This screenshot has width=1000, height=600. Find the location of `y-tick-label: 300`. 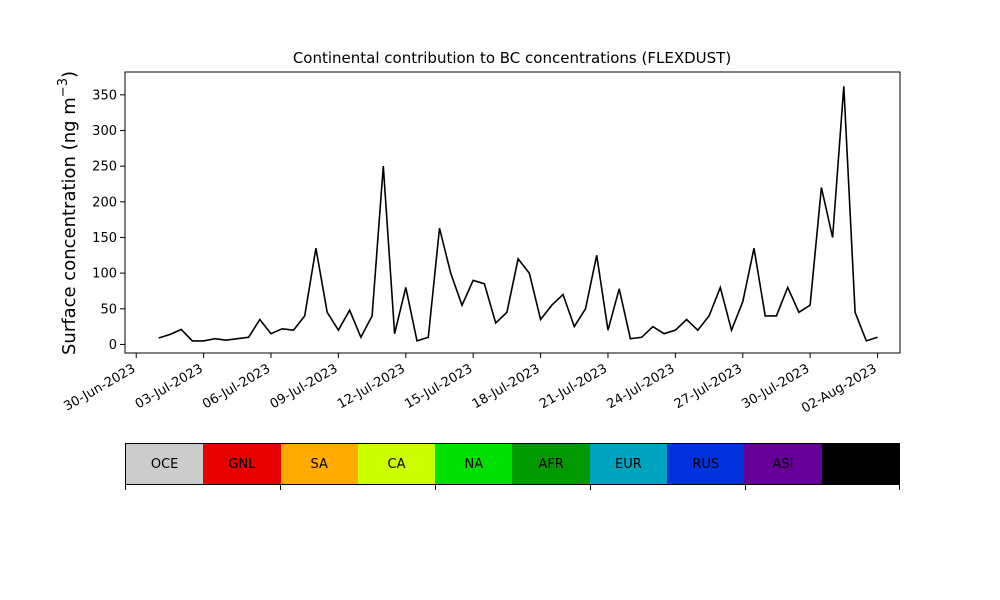

y-tick-label: 300 is located at coordinates (104, 131).